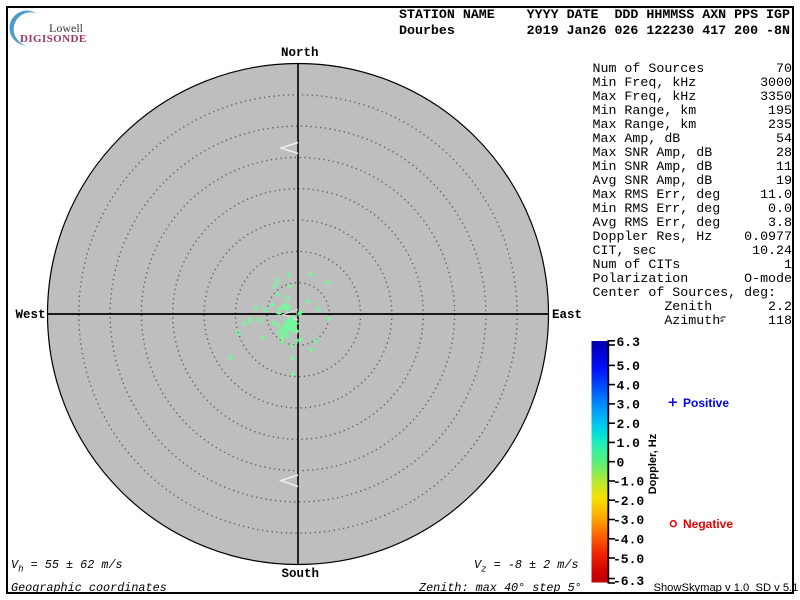 This screenshot has width=800, height=600. Describe the element at coordinates (628, 520) in the screenshot. I see `svg-text: -3.0` at that location.